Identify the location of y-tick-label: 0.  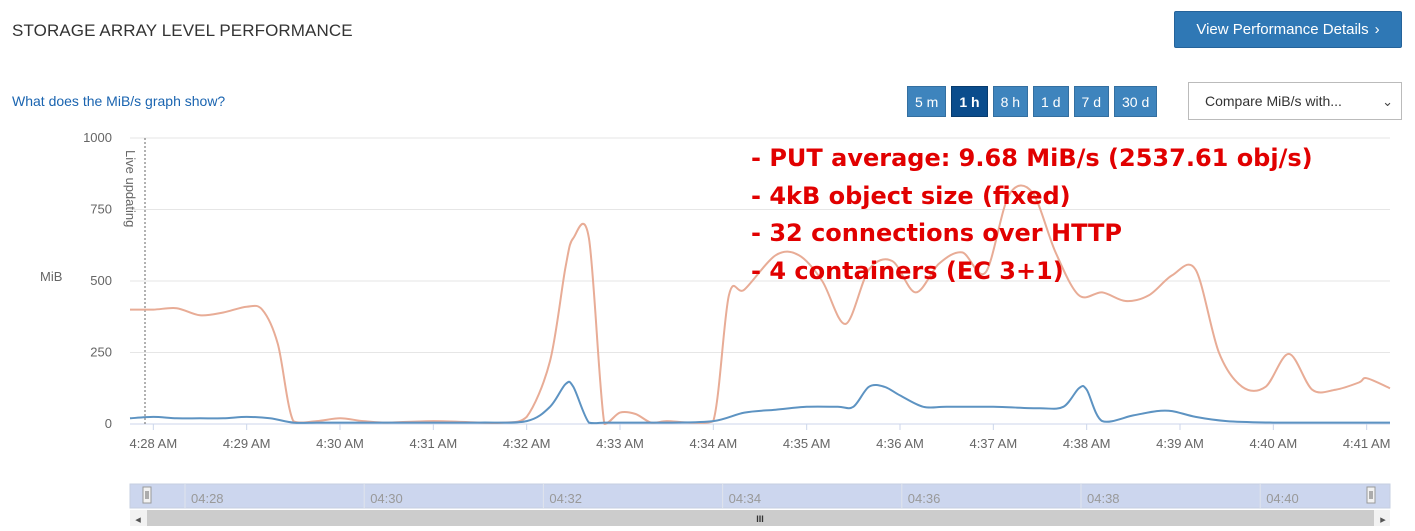
(108, 423).